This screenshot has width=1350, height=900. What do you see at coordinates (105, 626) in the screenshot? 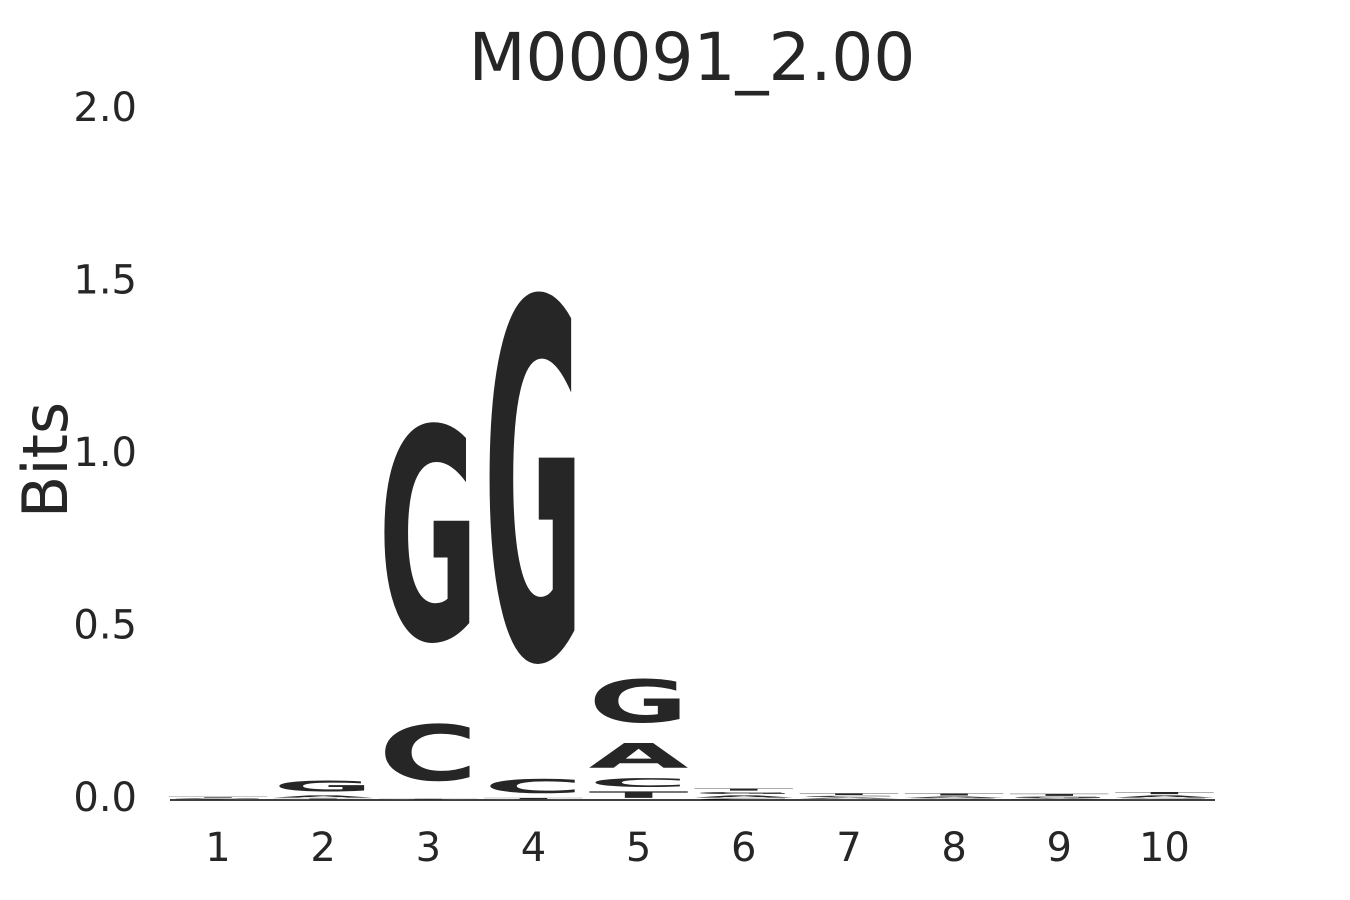
I see `y-tick-label: 0.5` at bounding box center [105, 626].